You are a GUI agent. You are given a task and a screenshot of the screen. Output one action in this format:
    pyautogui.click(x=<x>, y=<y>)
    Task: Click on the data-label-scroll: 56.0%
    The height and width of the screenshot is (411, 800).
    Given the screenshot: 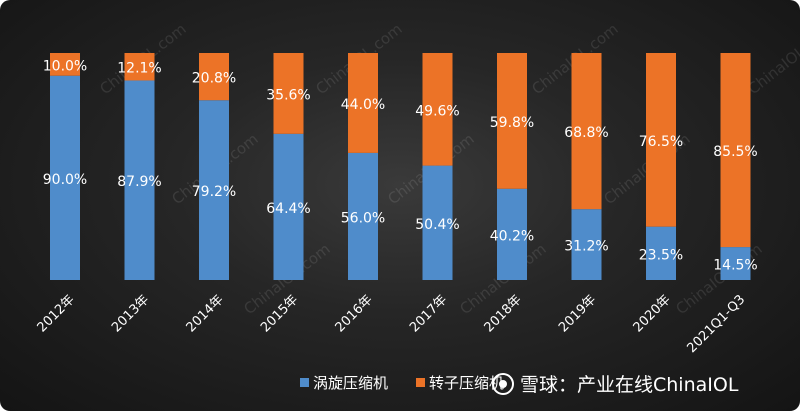 What is the action you would take?
    pyautogui.click(x=363, y=218)
    